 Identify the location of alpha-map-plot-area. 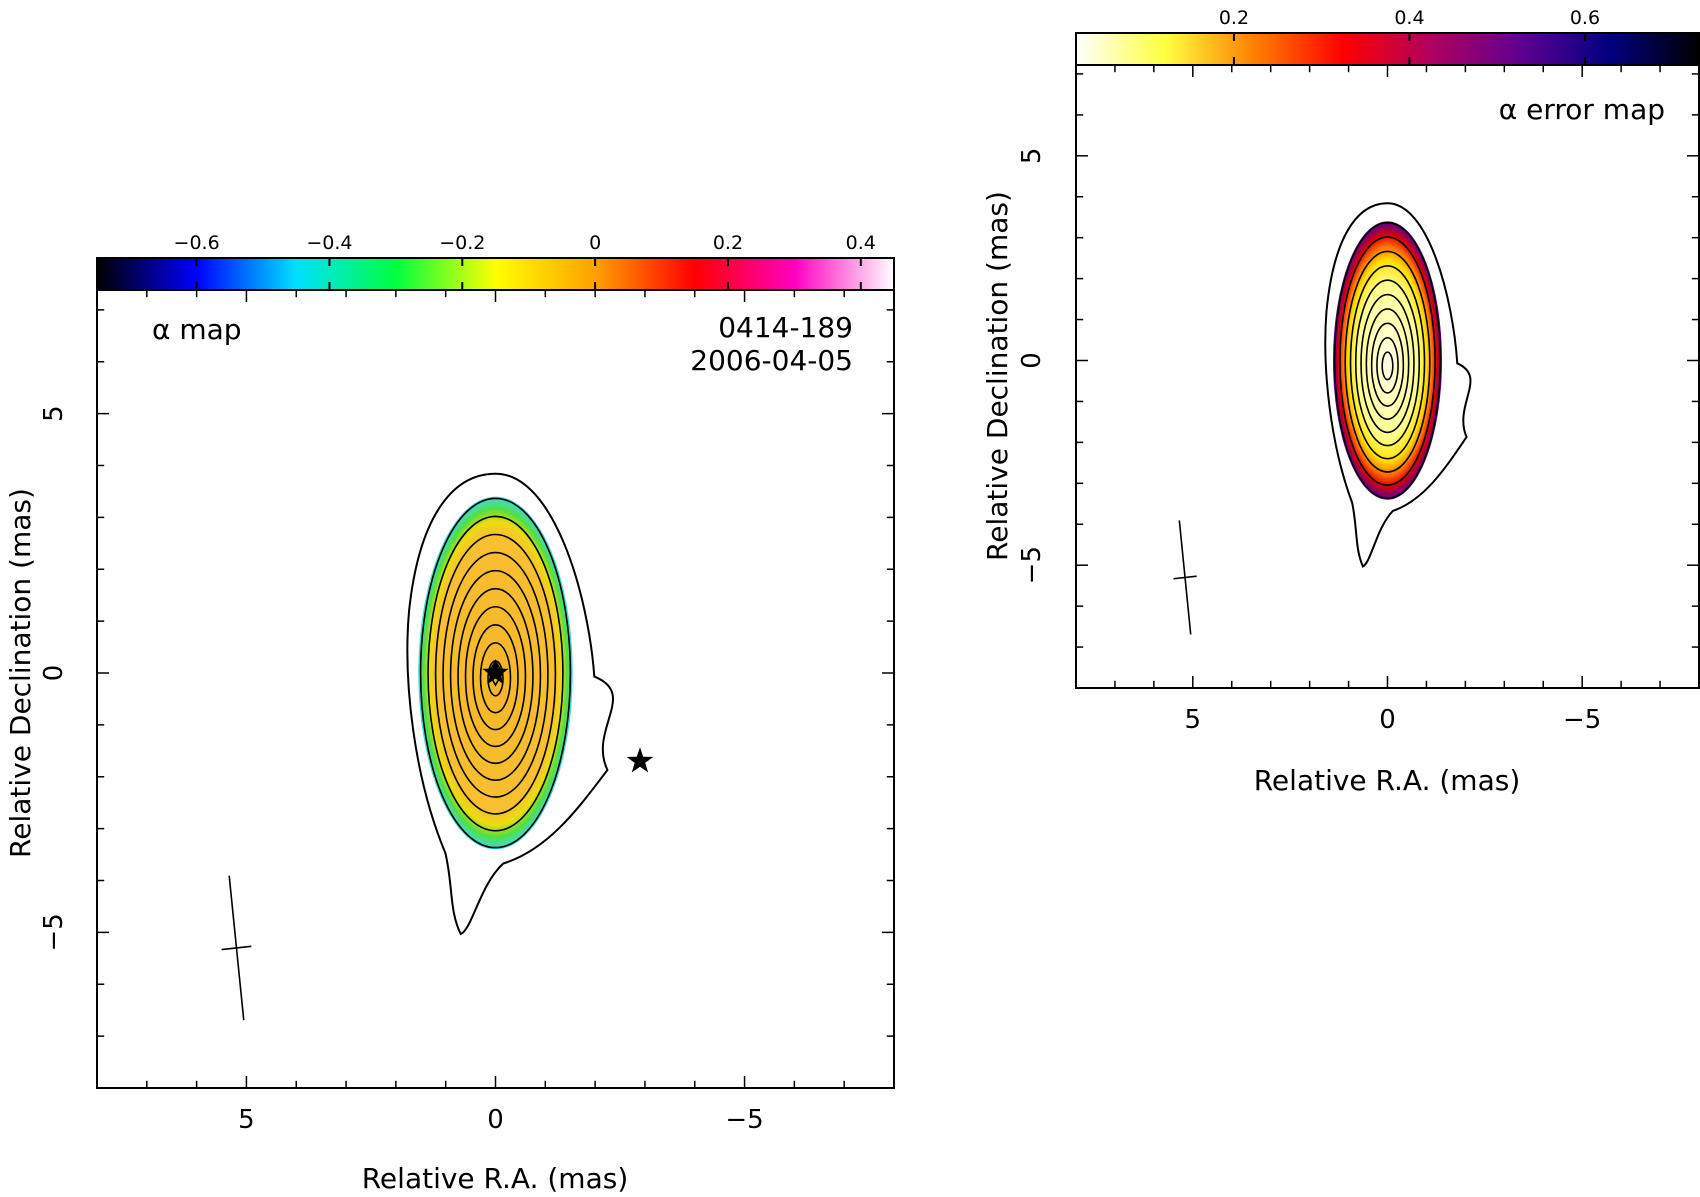
(510, 704).